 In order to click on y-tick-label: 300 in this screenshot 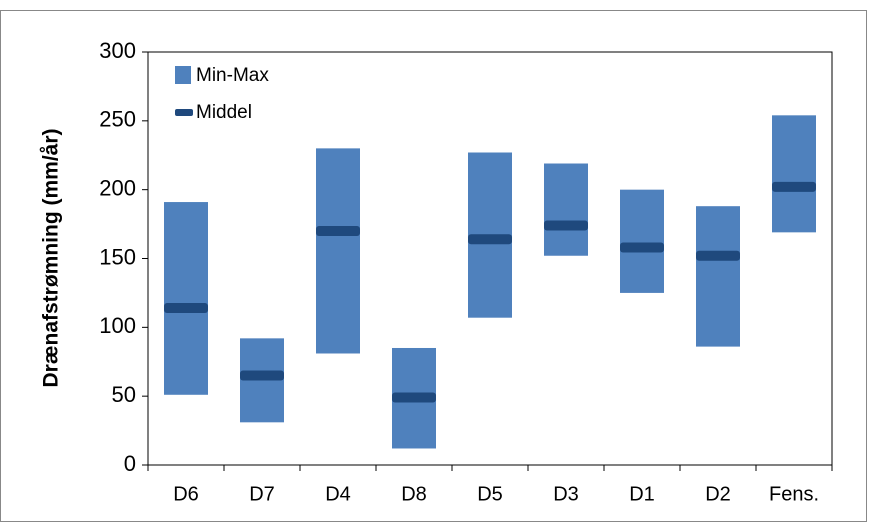, I will do `click(117, 50)`.